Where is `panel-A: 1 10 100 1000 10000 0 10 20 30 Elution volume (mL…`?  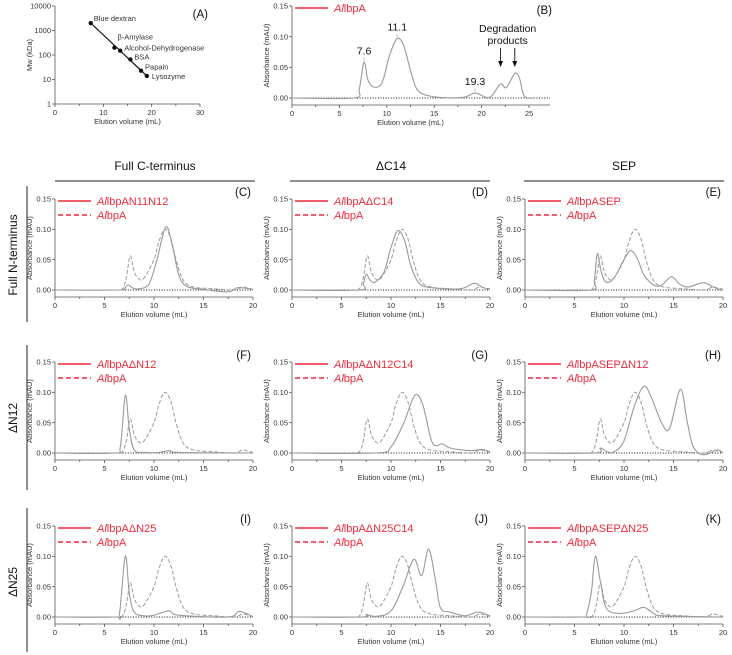
panel-A: 1 10 100 1000 10000 0 10 20 30 Elution volume (mL… is located at coordinates (116, 64).